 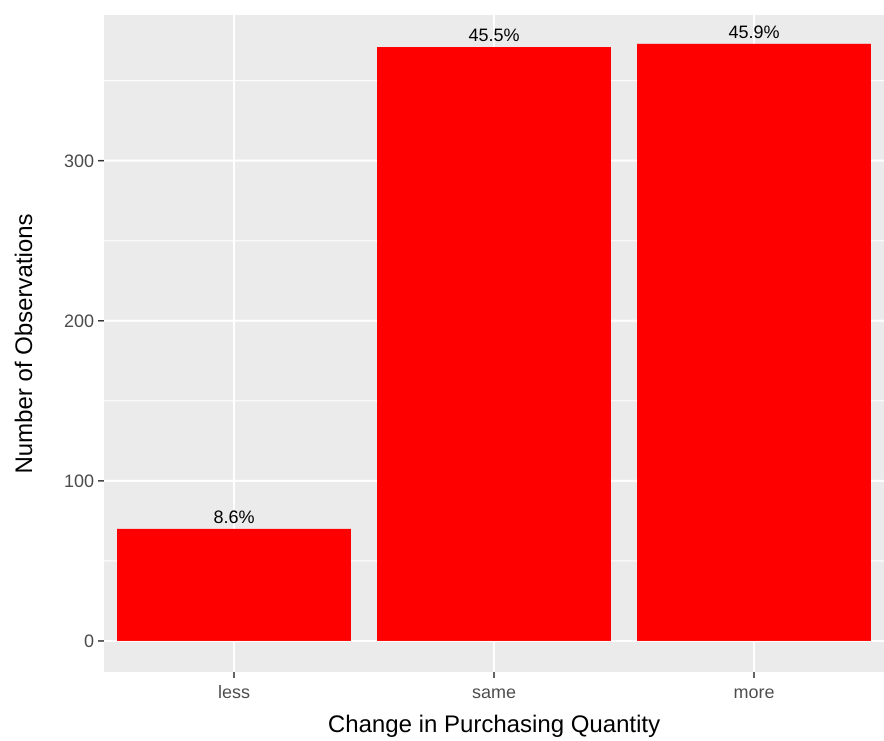 What do you see at coordinates (89, 641) in the screenshot?
I see `y-tick-label: 0` at bounding box center [89, 641].